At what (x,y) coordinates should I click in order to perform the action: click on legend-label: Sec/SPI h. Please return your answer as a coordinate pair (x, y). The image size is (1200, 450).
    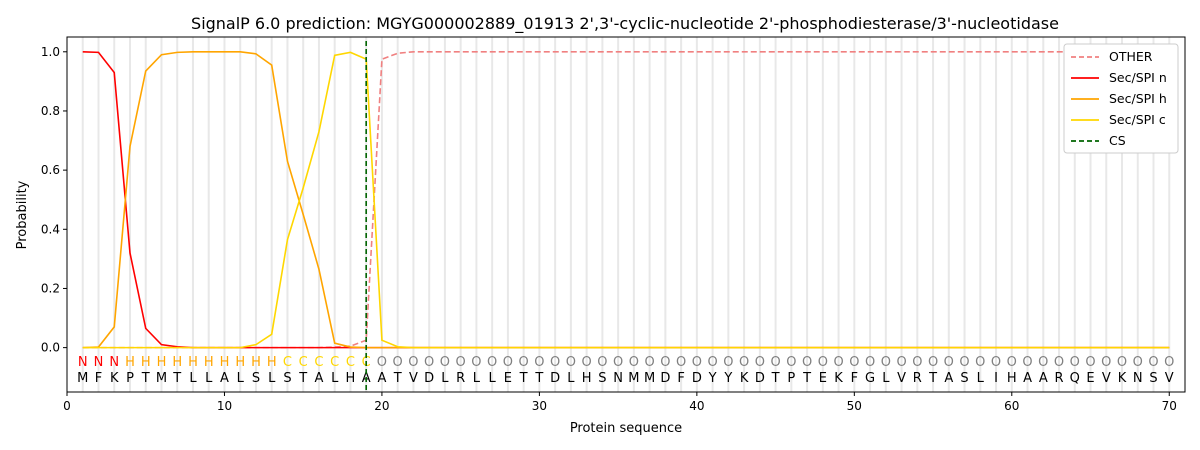
    Looking at the image, I should click on (1138, 98).